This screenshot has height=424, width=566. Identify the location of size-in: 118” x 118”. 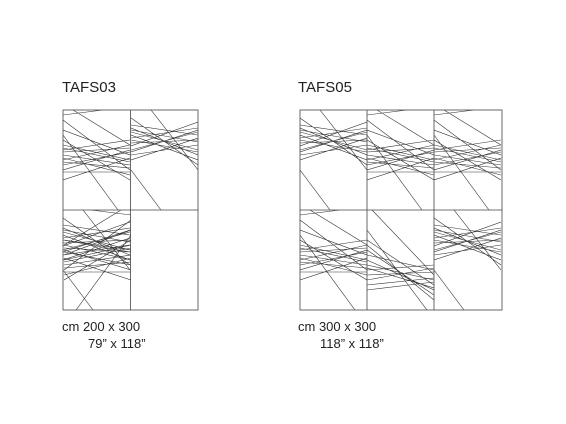
(352, 343).